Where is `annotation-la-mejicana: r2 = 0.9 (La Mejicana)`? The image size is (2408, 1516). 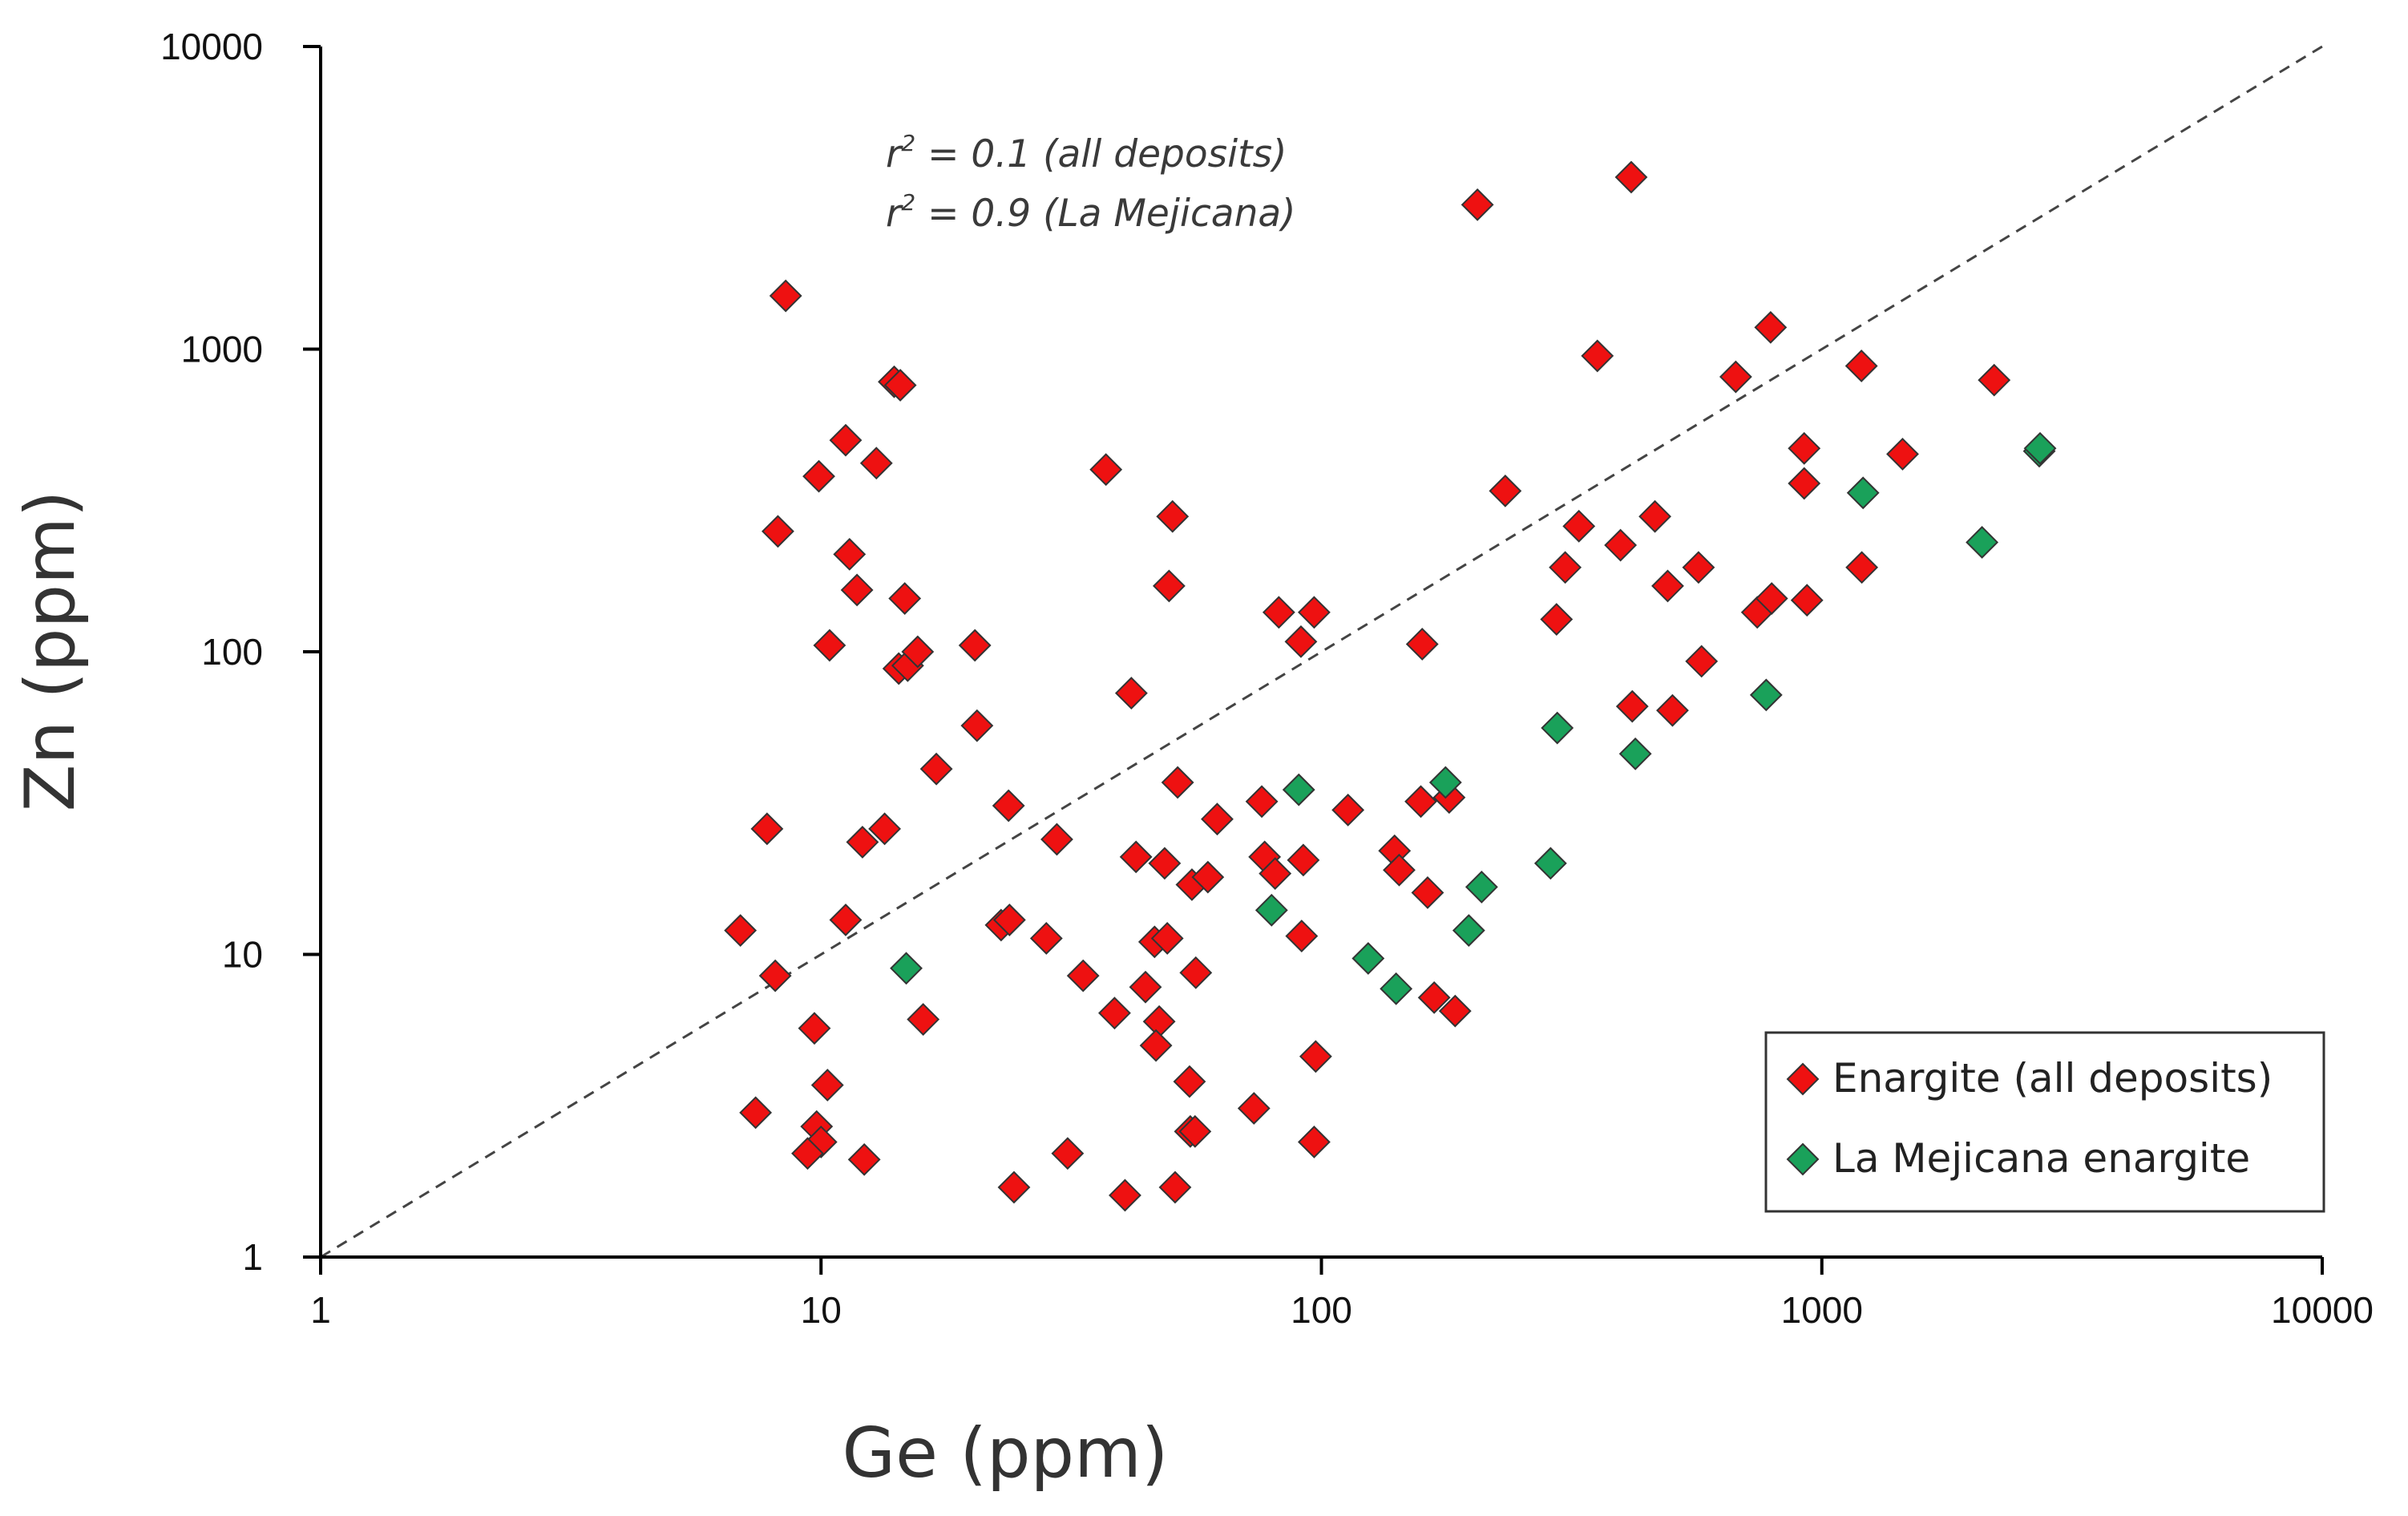 annotation-la-mejicana: r2 = 0.9 (La Mejicana) is located at coordinates (1091, 213).